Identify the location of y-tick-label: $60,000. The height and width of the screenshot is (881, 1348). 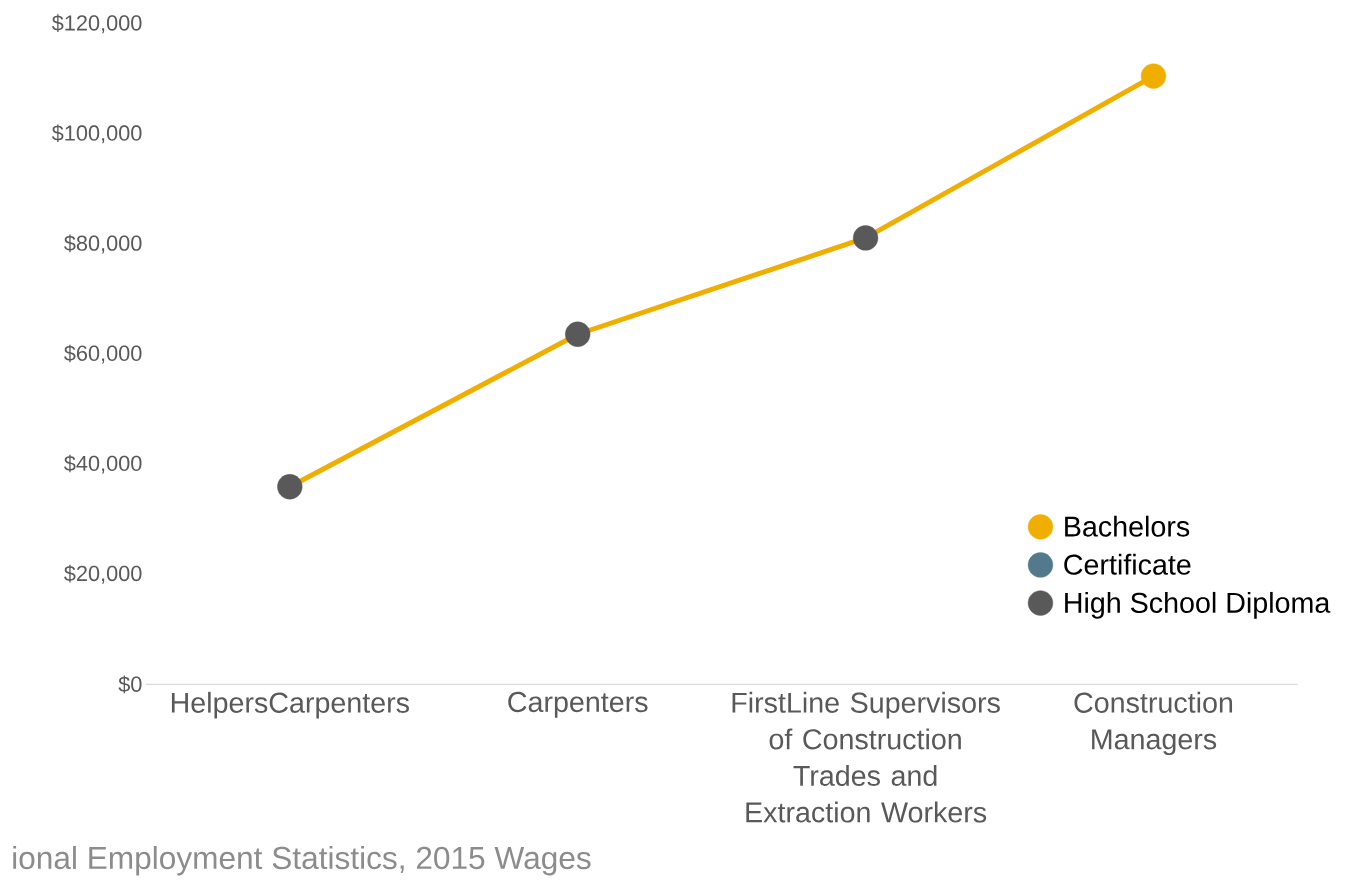
(103, 354).